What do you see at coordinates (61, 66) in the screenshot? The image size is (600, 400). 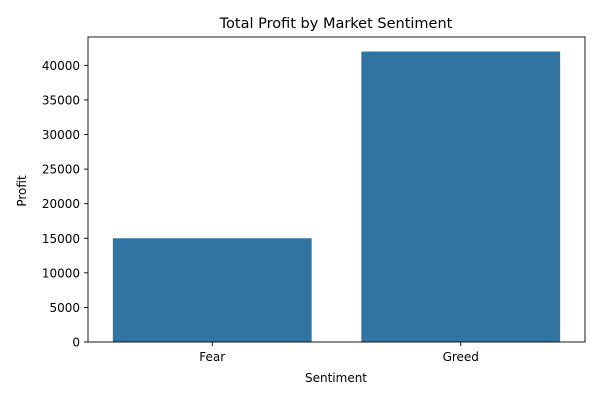 I see `y-tick-label: 40000` at bounding box center [61, 66].